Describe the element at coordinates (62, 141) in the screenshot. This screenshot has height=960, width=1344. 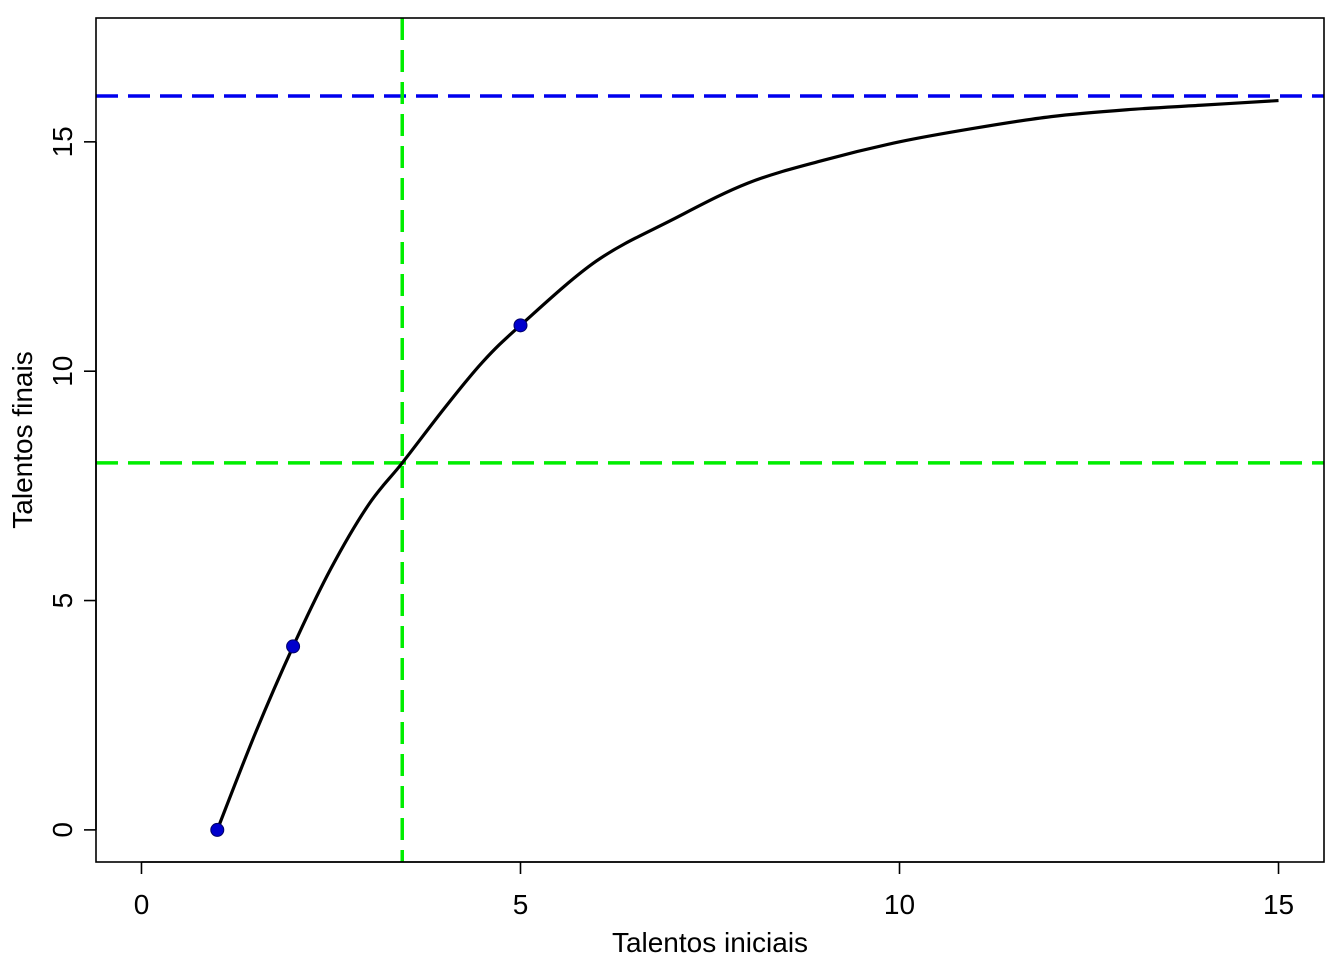
I see `y-tick-label: 15` at that location.